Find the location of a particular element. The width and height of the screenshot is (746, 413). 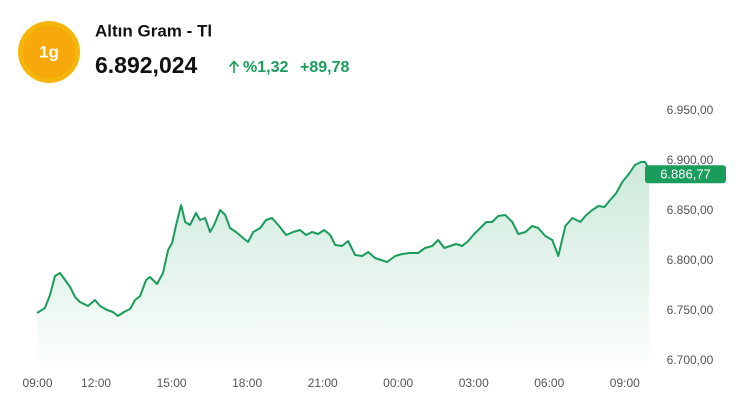

last-value-label: 6.886,77 is located at coordinates (685, 174).